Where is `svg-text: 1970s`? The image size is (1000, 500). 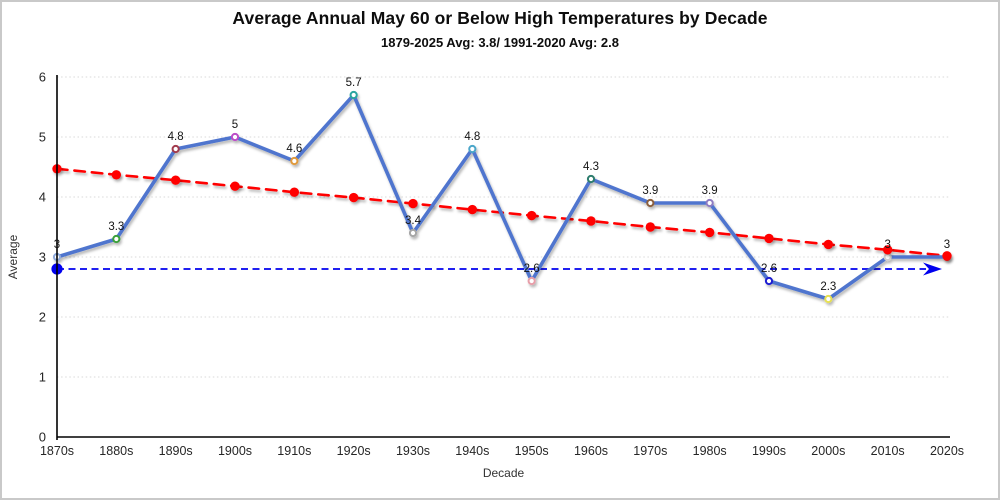 svg-text: 1970s is located at coordinates (650, 451).